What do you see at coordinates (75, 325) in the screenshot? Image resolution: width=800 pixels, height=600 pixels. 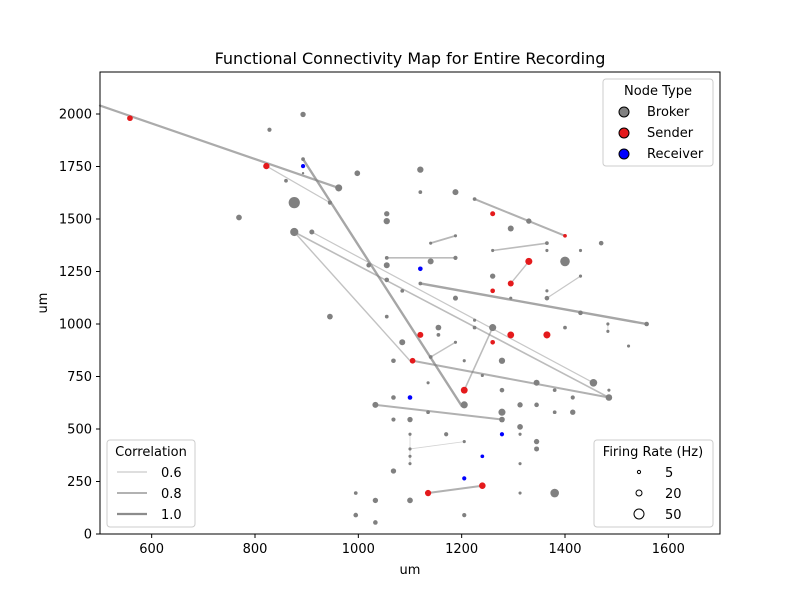 I see `y-tick-label-1000: 1000` at bounding box center [75, 325].